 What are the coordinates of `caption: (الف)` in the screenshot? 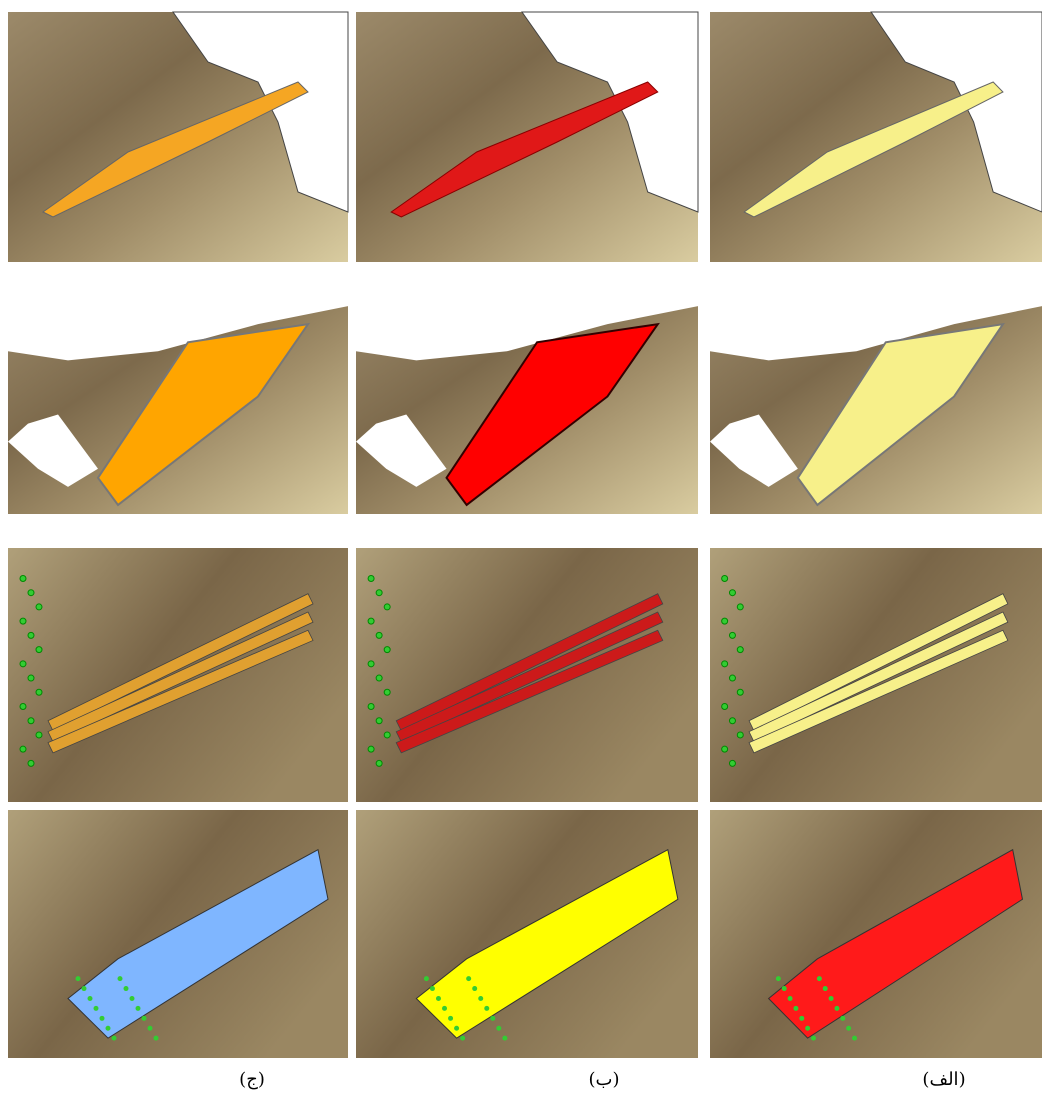 It's located at (943, 1079).